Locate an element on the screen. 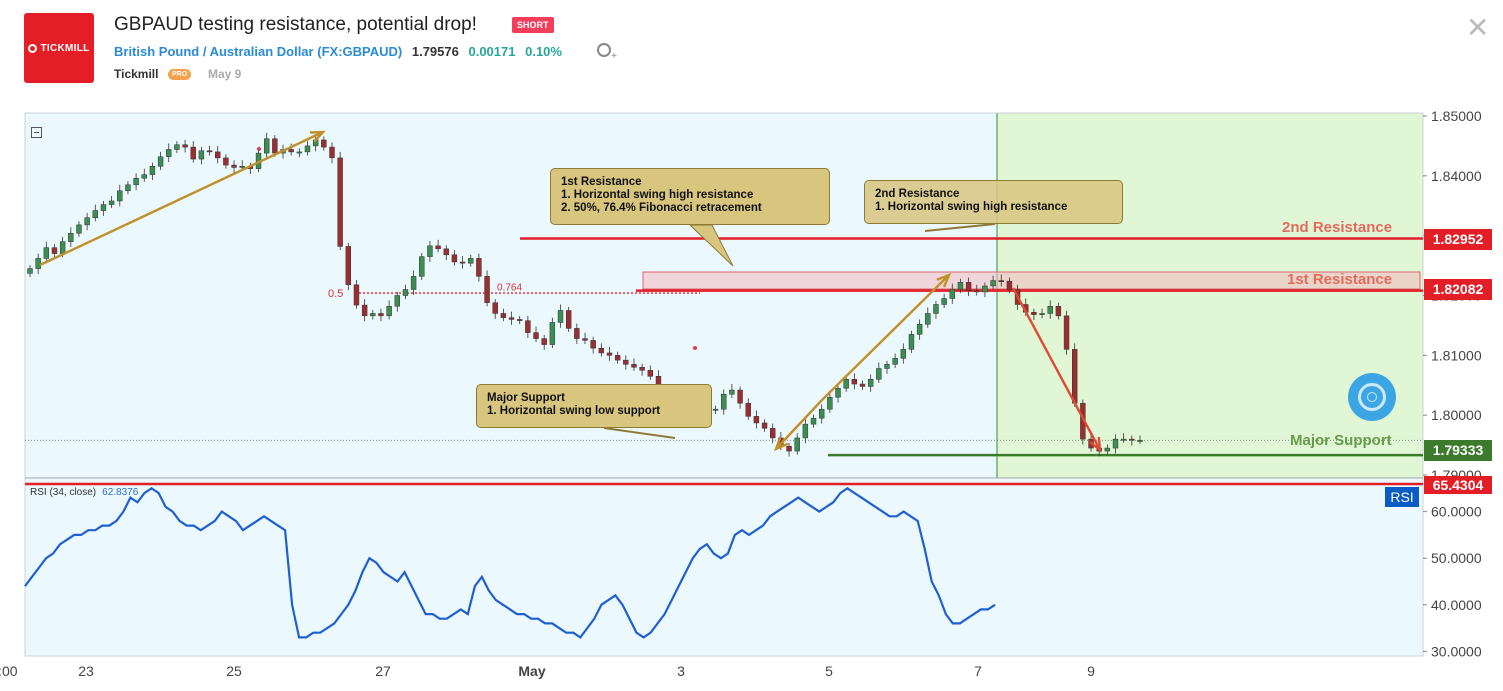 This screenshot has height=691, width=1503. x-tick-label: 3 is located at coordinates (681, 671).